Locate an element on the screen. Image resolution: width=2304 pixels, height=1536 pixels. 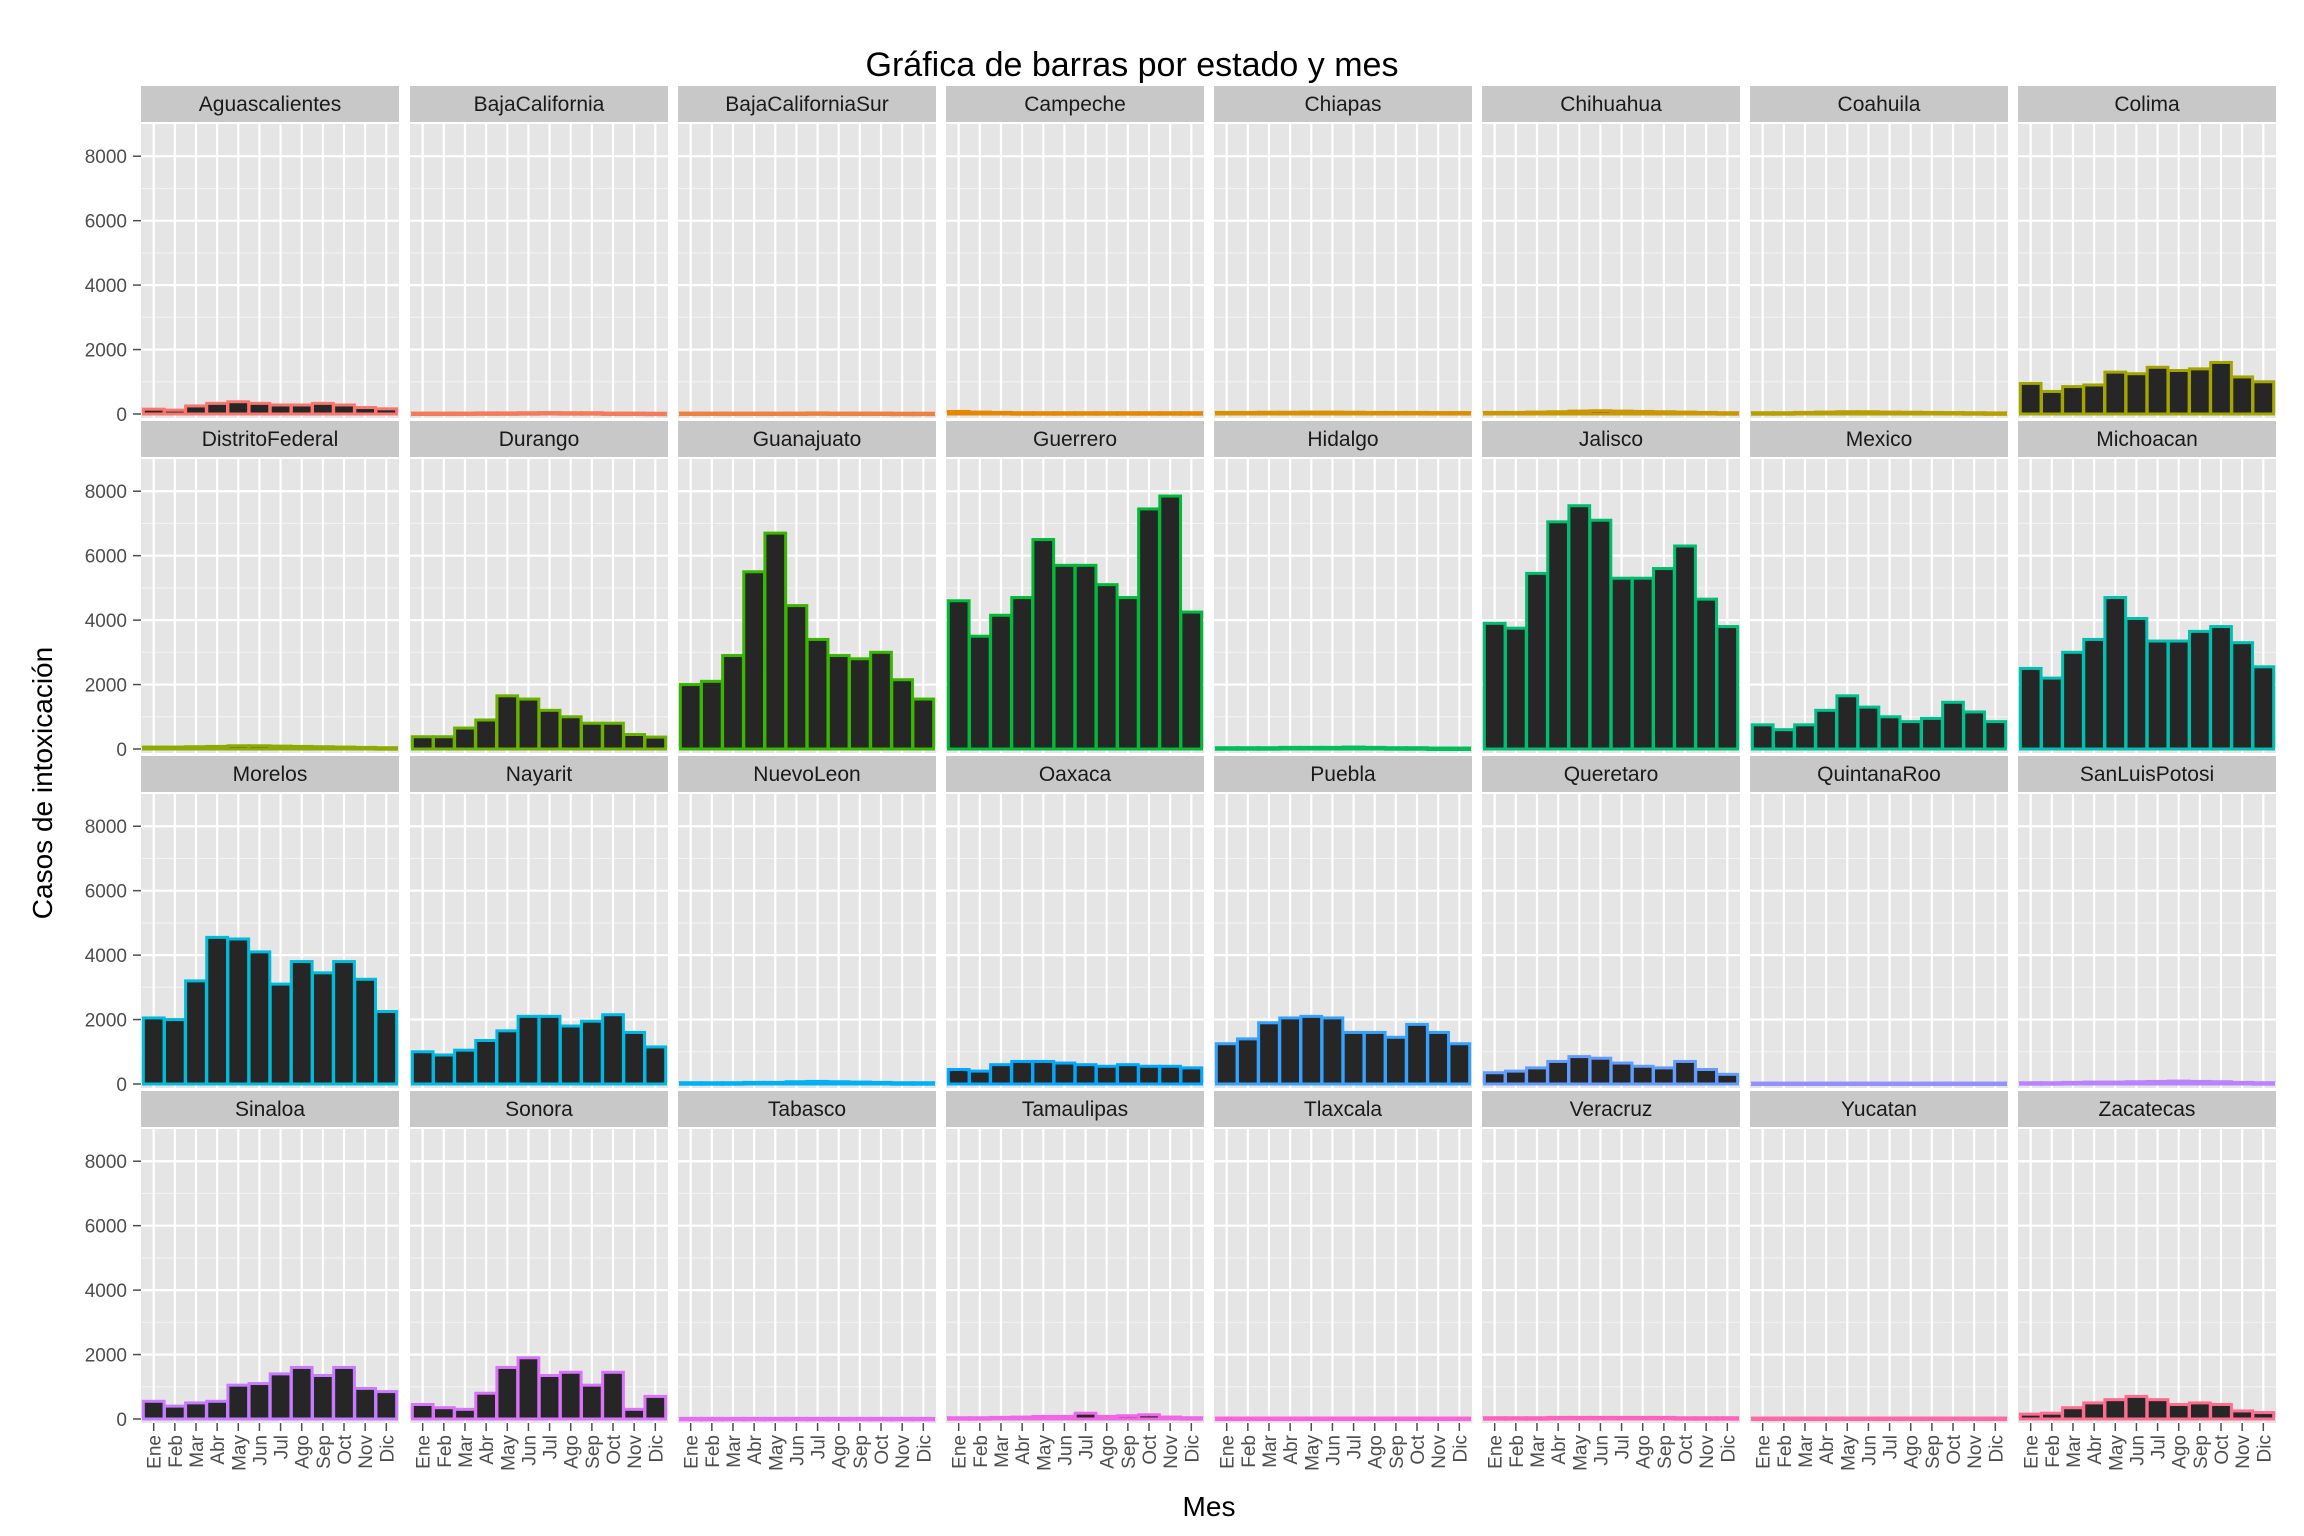
facet-strip-label: Coahuila is located at coordinates (1879, 104).